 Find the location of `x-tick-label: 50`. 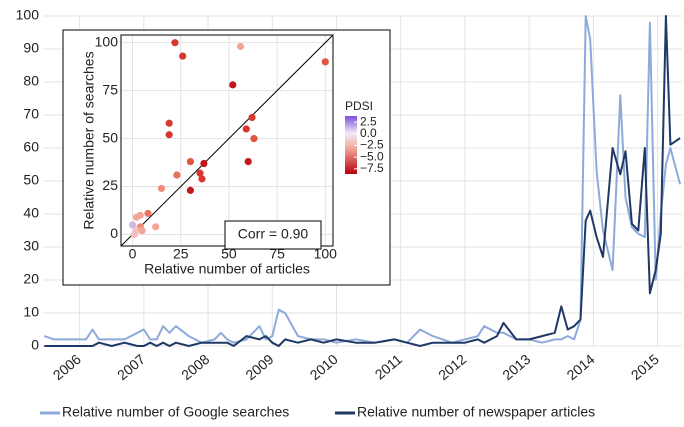

x-tick-label: 50 is located at coordinates (229, 254).